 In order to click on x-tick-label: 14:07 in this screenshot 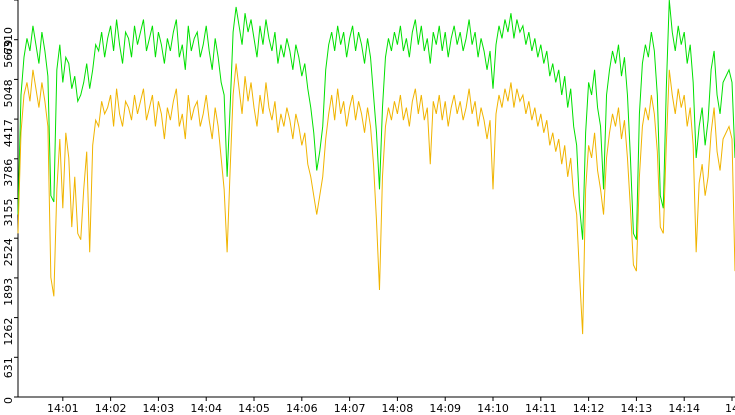, I will do `click(350, 408)`.